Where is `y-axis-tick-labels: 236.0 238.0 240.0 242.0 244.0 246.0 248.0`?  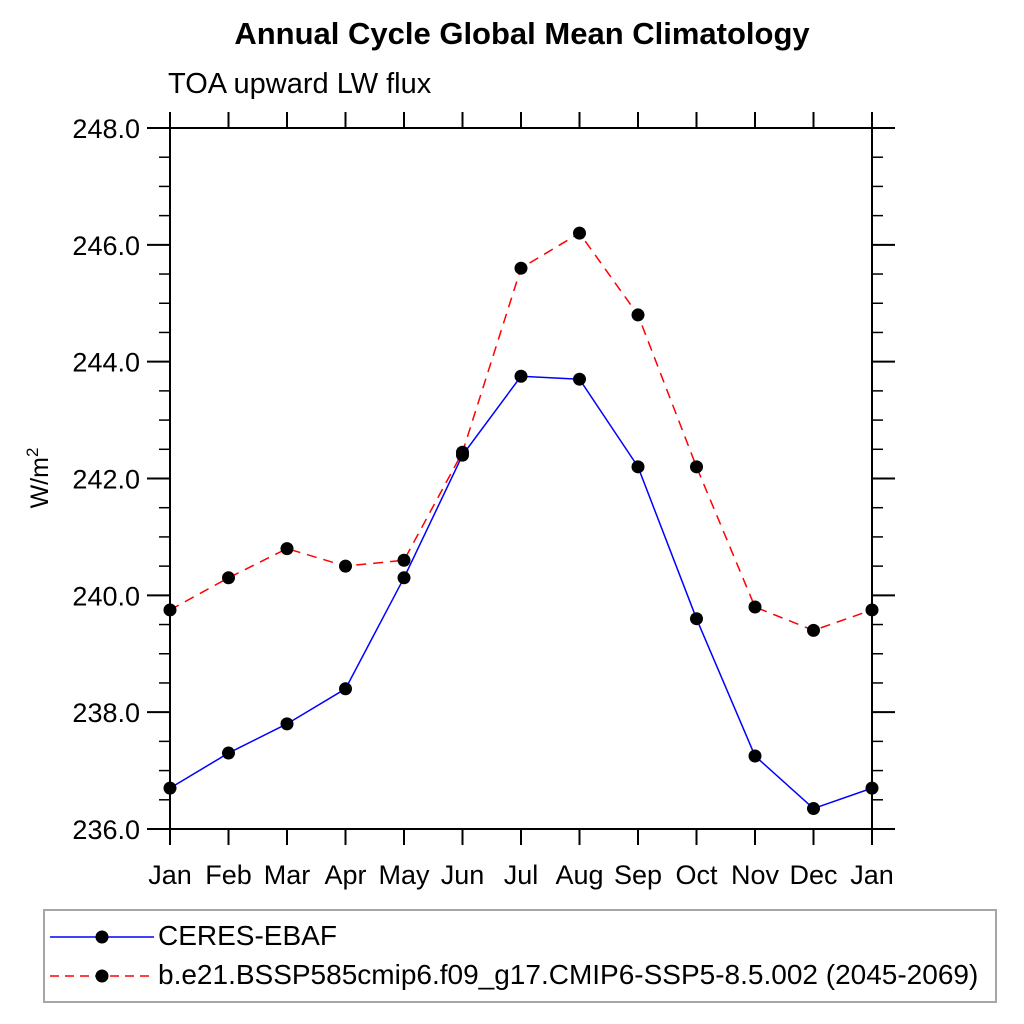 y-axis-tick-labels: 236.0 238.0 240.0 242.0 244.0 246.0 248.0 is located at coordinates (106, 479).